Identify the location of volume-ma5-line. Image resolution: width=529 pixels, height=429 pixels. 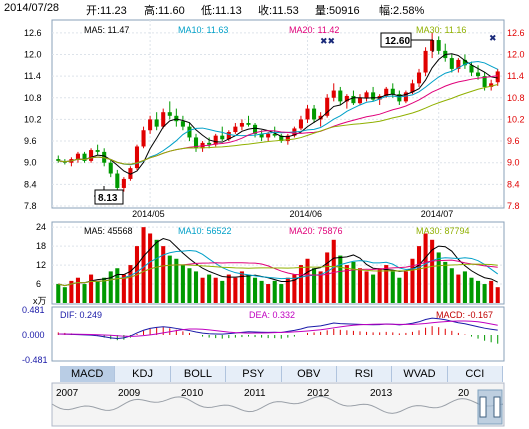
(278, 262).